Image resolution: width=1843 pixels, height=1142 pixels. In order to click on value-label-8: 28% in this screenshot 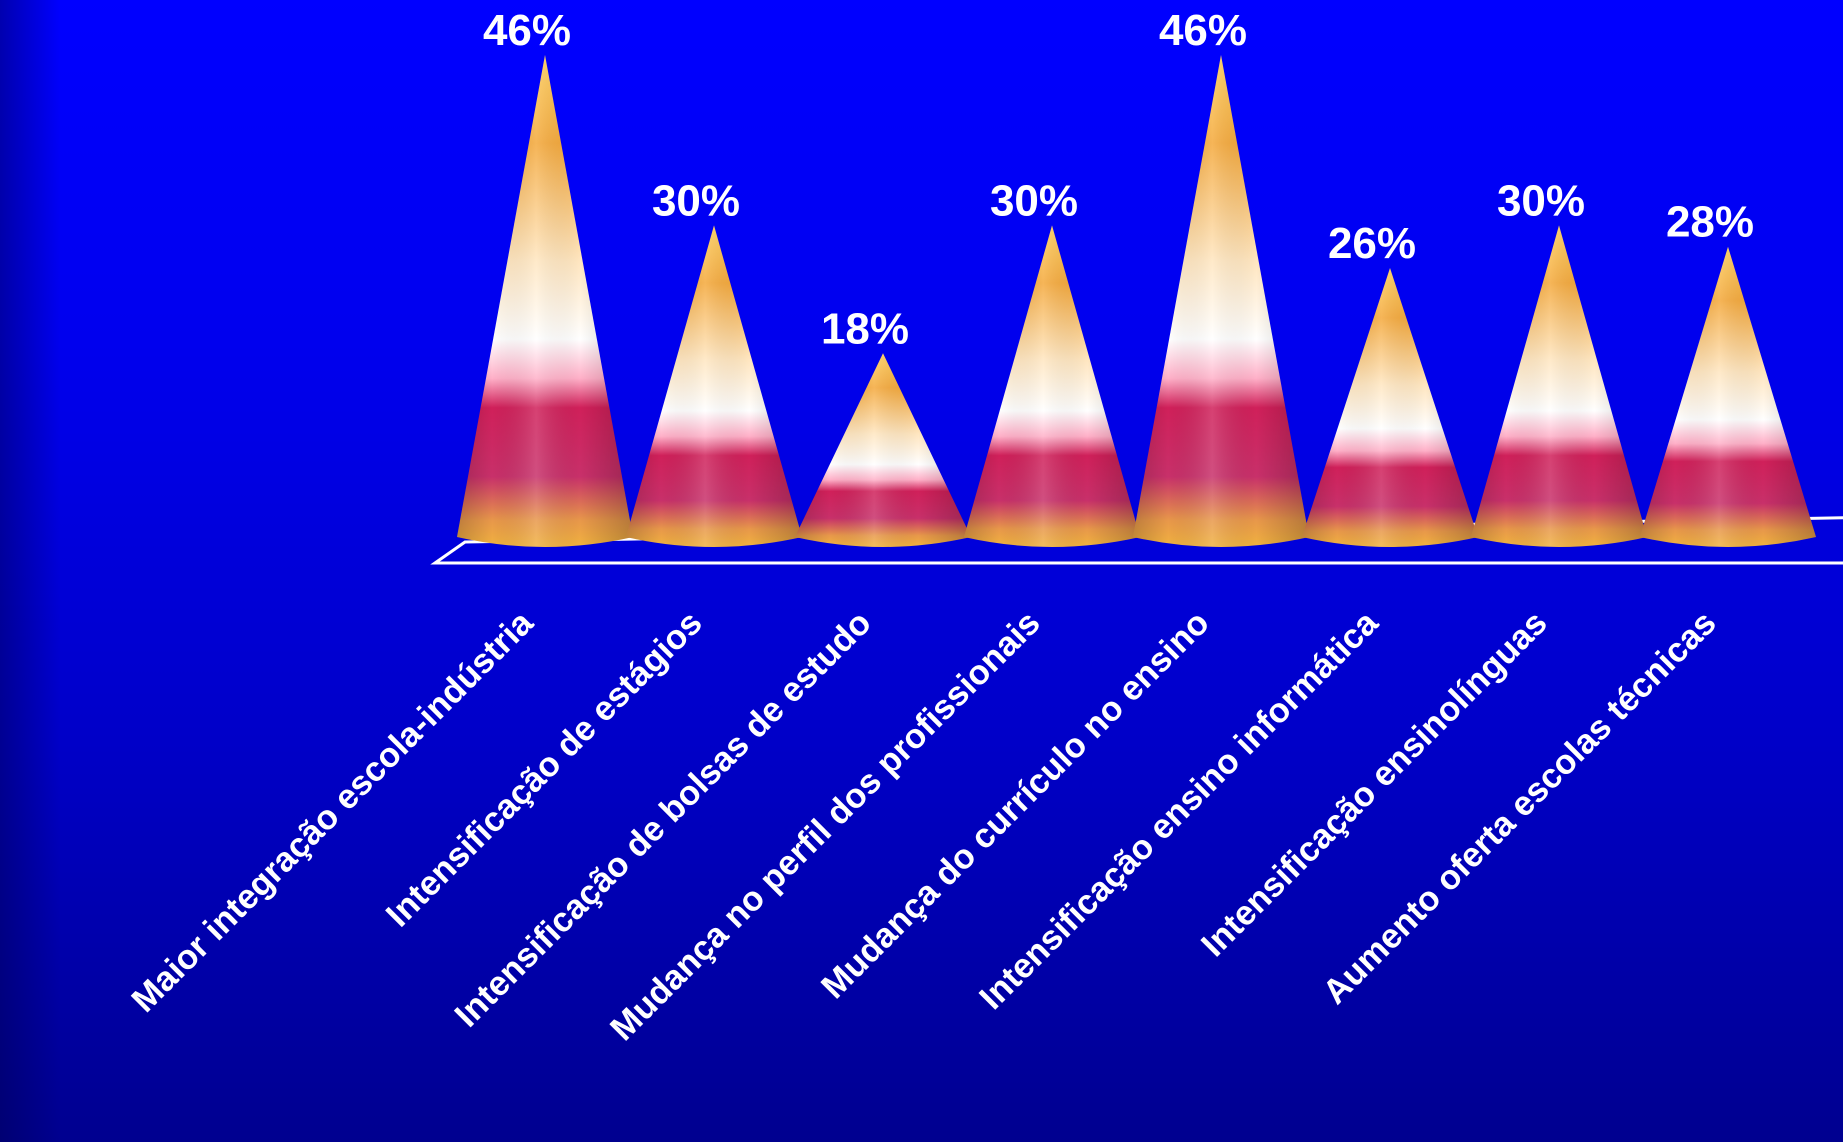, I will do `click(1710, 222)`.